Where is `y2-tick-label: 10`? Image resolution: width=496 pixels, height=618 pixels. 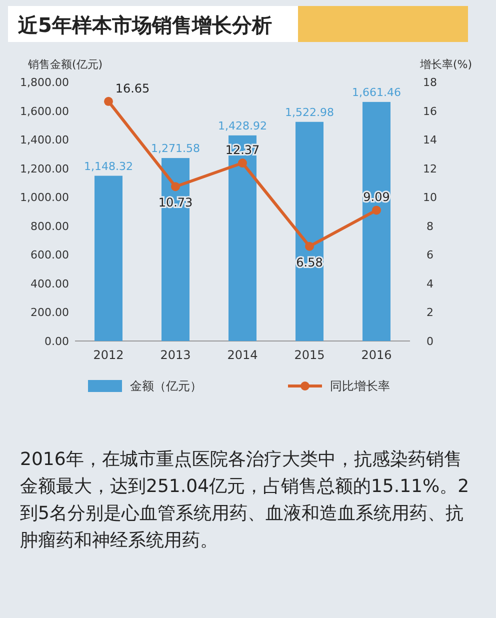
y2-tick-label: 10 is located at coordinates (430, 197).